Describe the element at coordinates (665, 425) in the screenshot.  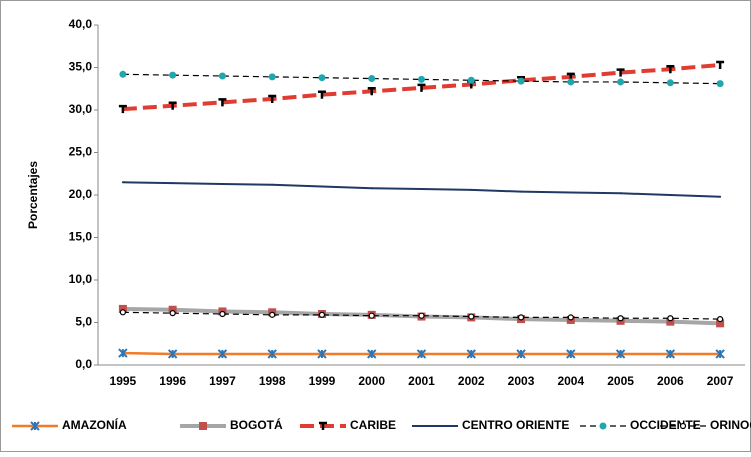
I see `legend-label: OCCIDENTE` at that location.